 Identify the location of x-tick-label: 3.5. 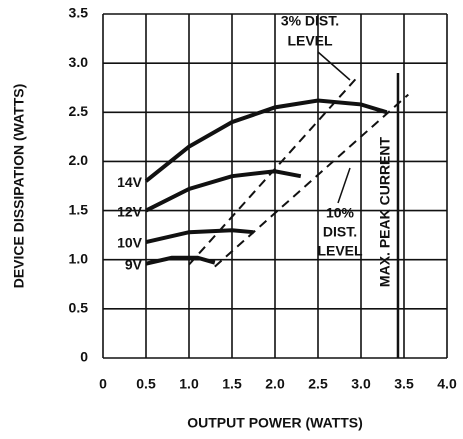
(404, 384).